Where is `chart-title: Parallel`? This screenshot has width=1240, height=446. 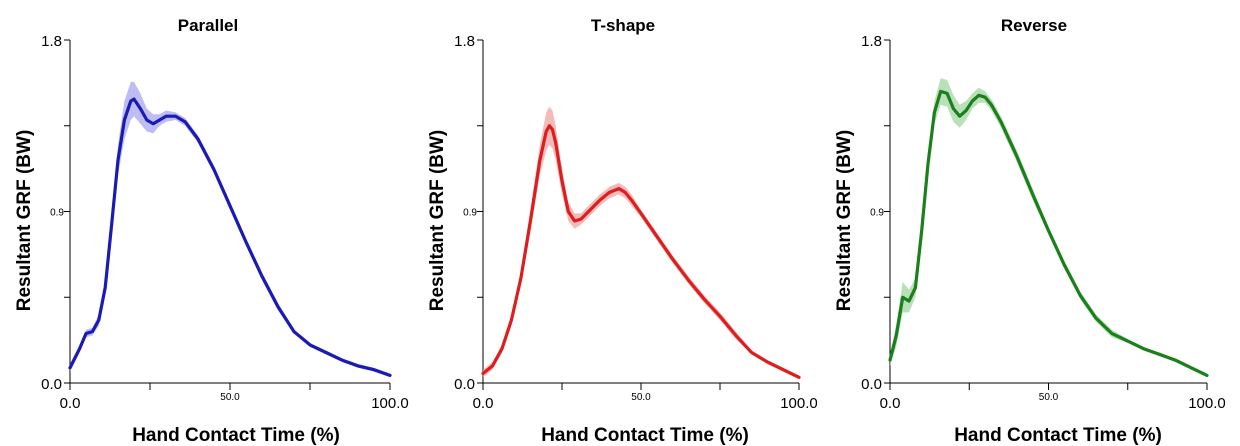 chart-title: Parallel is located at coordinates (208, 25).